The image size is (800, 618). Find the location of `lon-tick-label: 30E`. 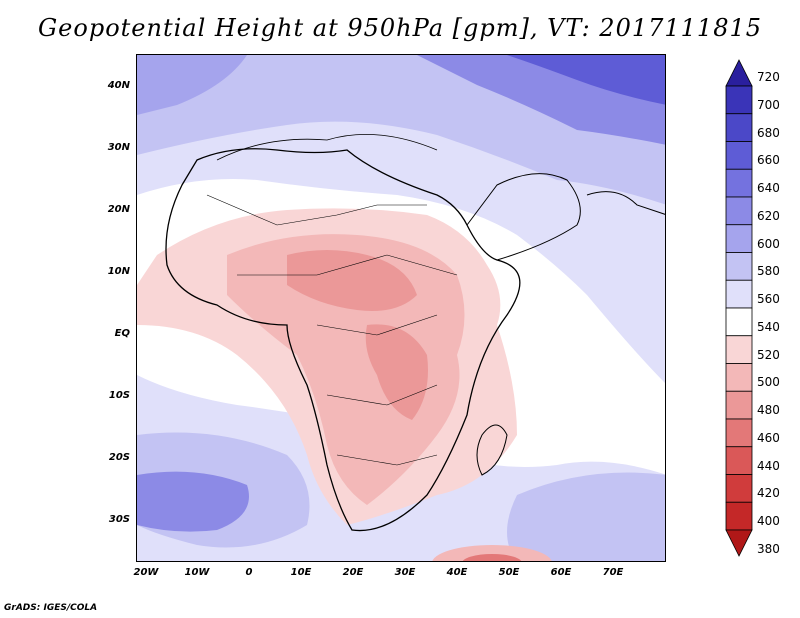

lon-tick-label: 30E is located at coordinates (405, 572).